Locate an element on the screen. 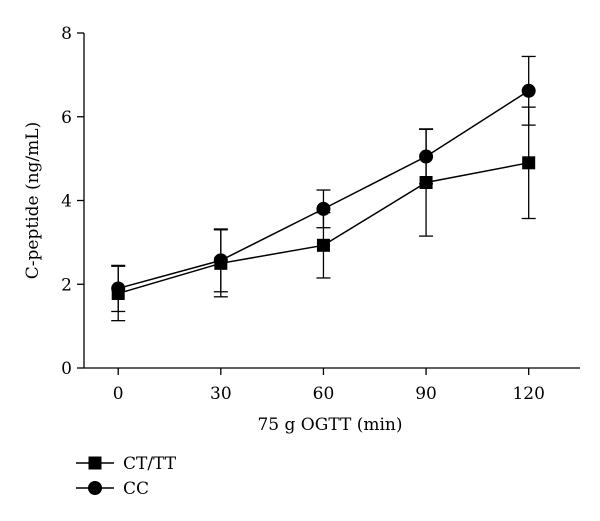  legend-label: CT/TT is located at coordinates (150, 464).